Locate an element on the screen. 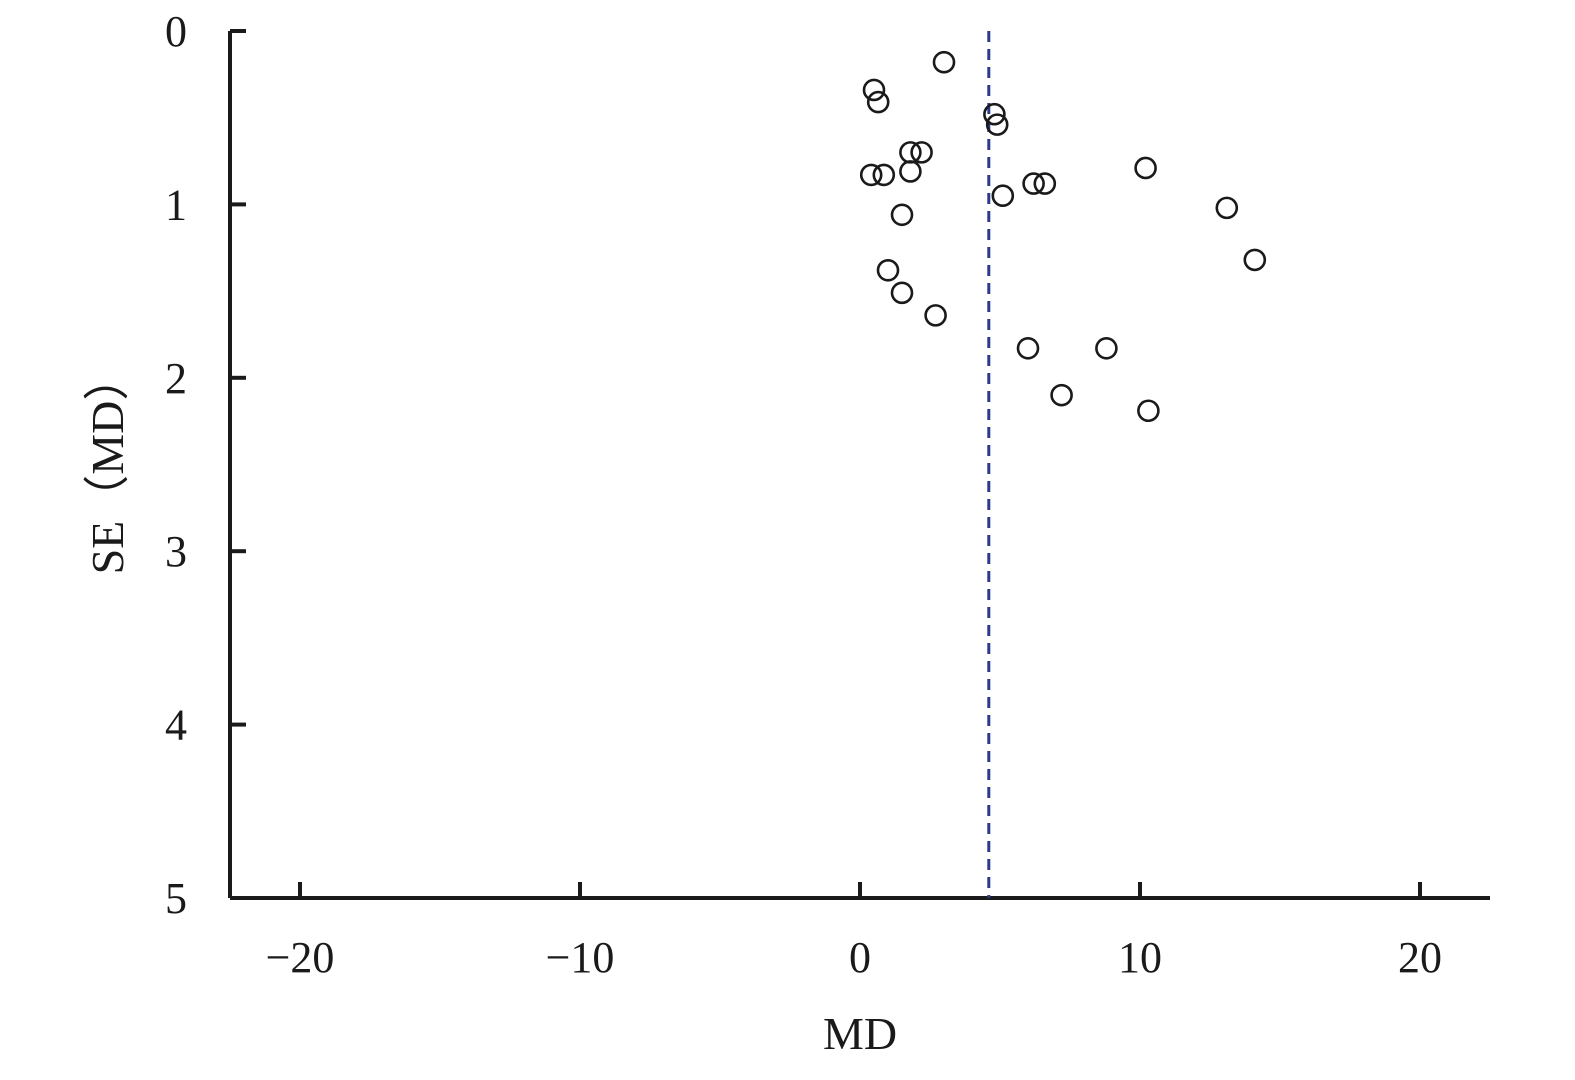  y-tick-label: 3 is located at coordinates (176, 551).